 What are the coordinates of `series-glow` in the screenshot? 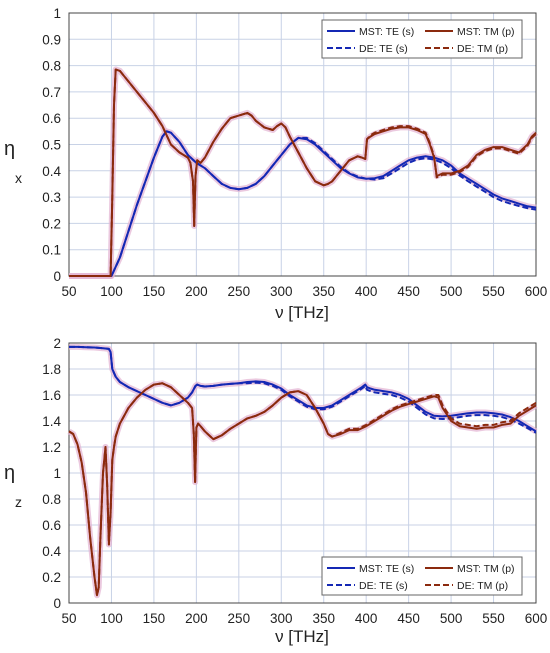 It's located at (303, 388).